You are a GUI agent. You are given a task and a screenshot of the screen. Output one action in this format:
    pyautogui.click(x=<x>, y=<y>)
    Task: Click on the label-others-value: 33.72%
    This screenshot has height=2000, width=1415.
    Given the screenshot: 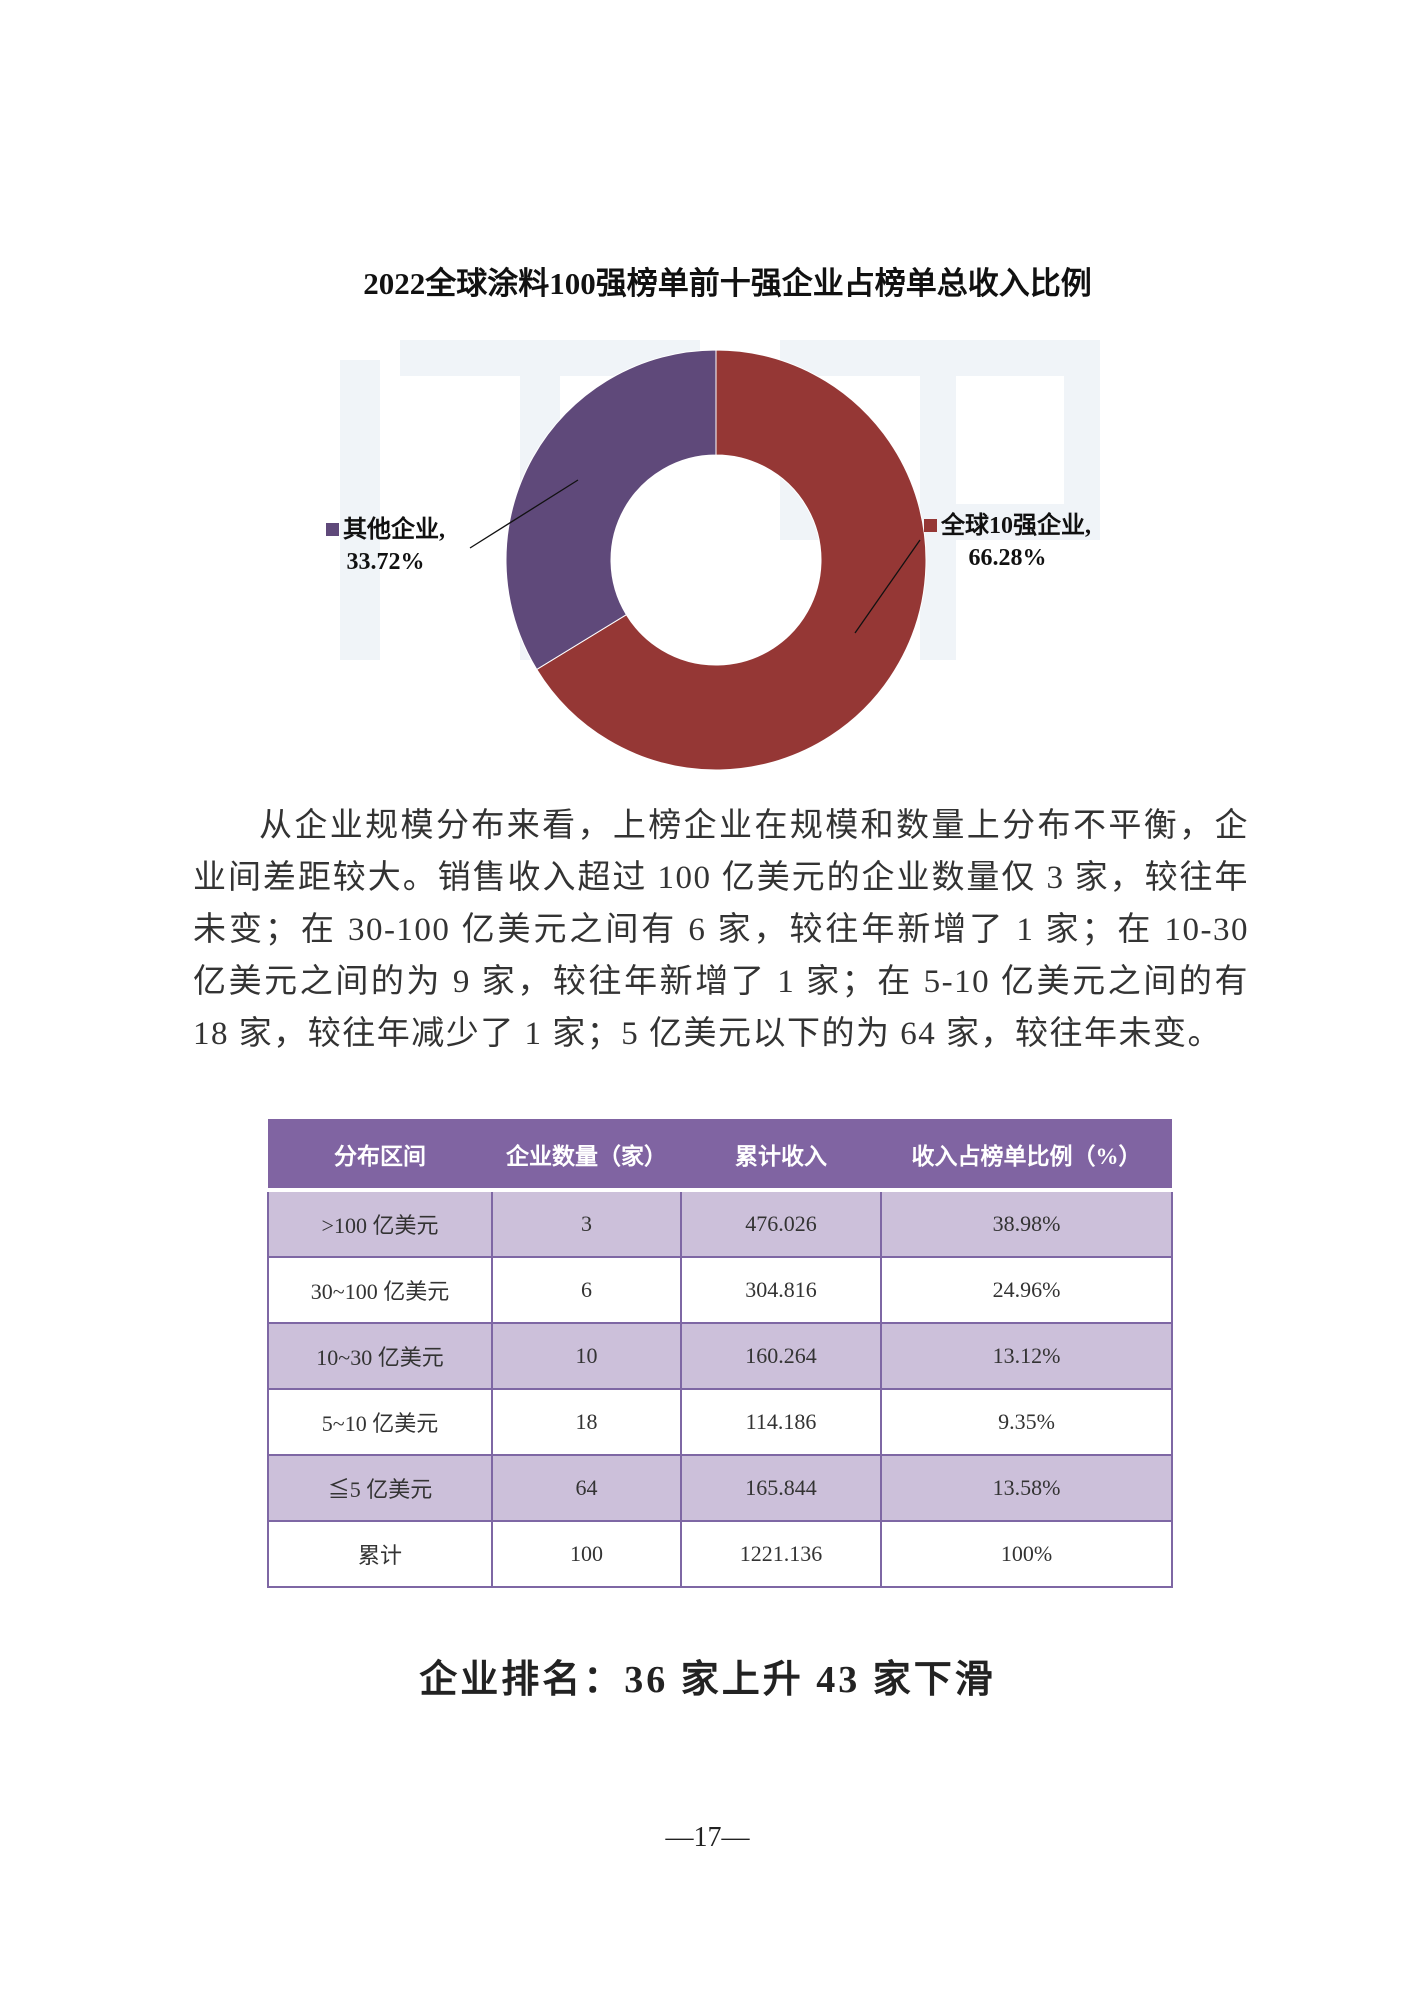 What is the action you would take?
    pyautogui.click(x=385, y=562)
    